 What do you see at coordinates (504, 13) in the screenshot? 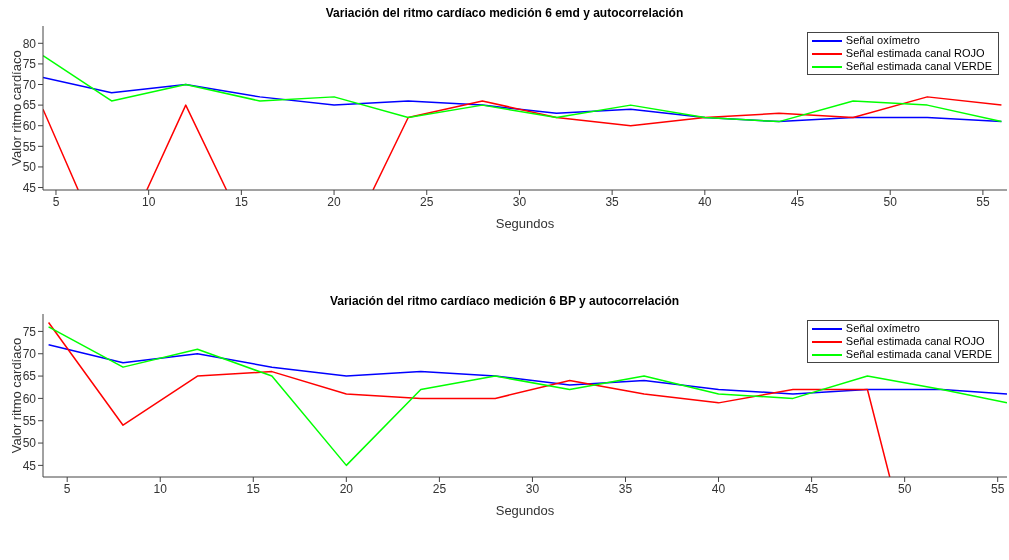
I see `chart-title: Variación del ritmo cardíaco medición 6 emd y autocorrelación` at bounding box center [504, 13].